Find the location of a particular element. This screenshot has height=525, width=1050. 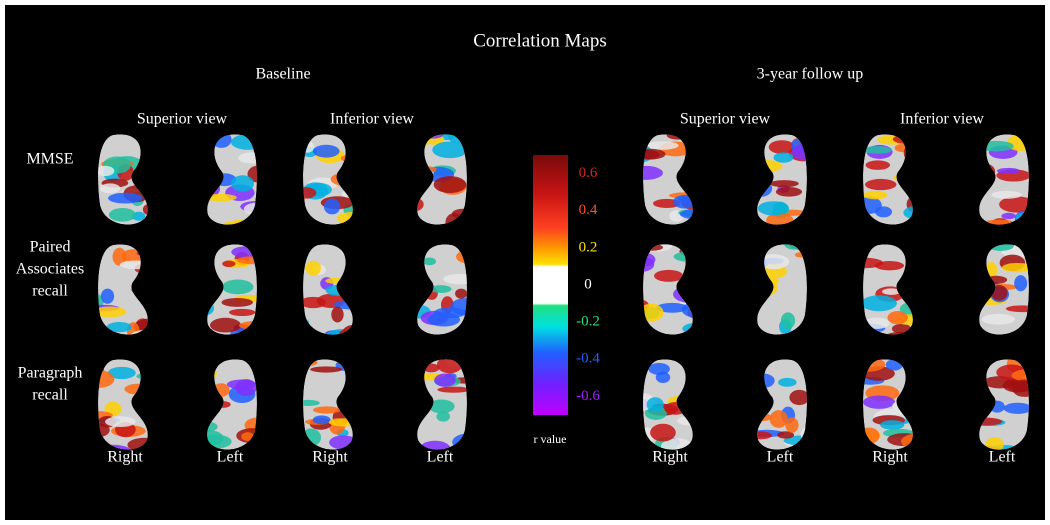

colorbar-tick-label: -0.4 is located at coordinates (588, 359).